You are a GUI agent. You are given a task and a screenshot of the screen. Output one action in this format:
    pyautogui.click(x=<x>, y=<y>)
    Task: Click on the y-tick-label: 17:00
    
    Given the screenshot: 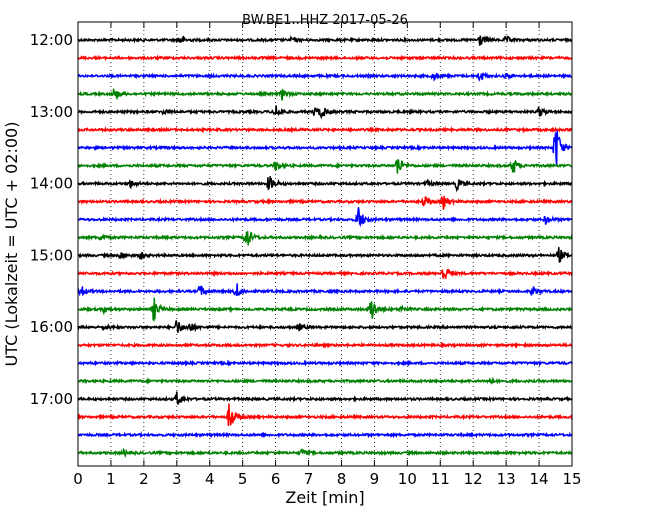 What is the action you would take?
    pyautogui.click(x=51, y=399)
    